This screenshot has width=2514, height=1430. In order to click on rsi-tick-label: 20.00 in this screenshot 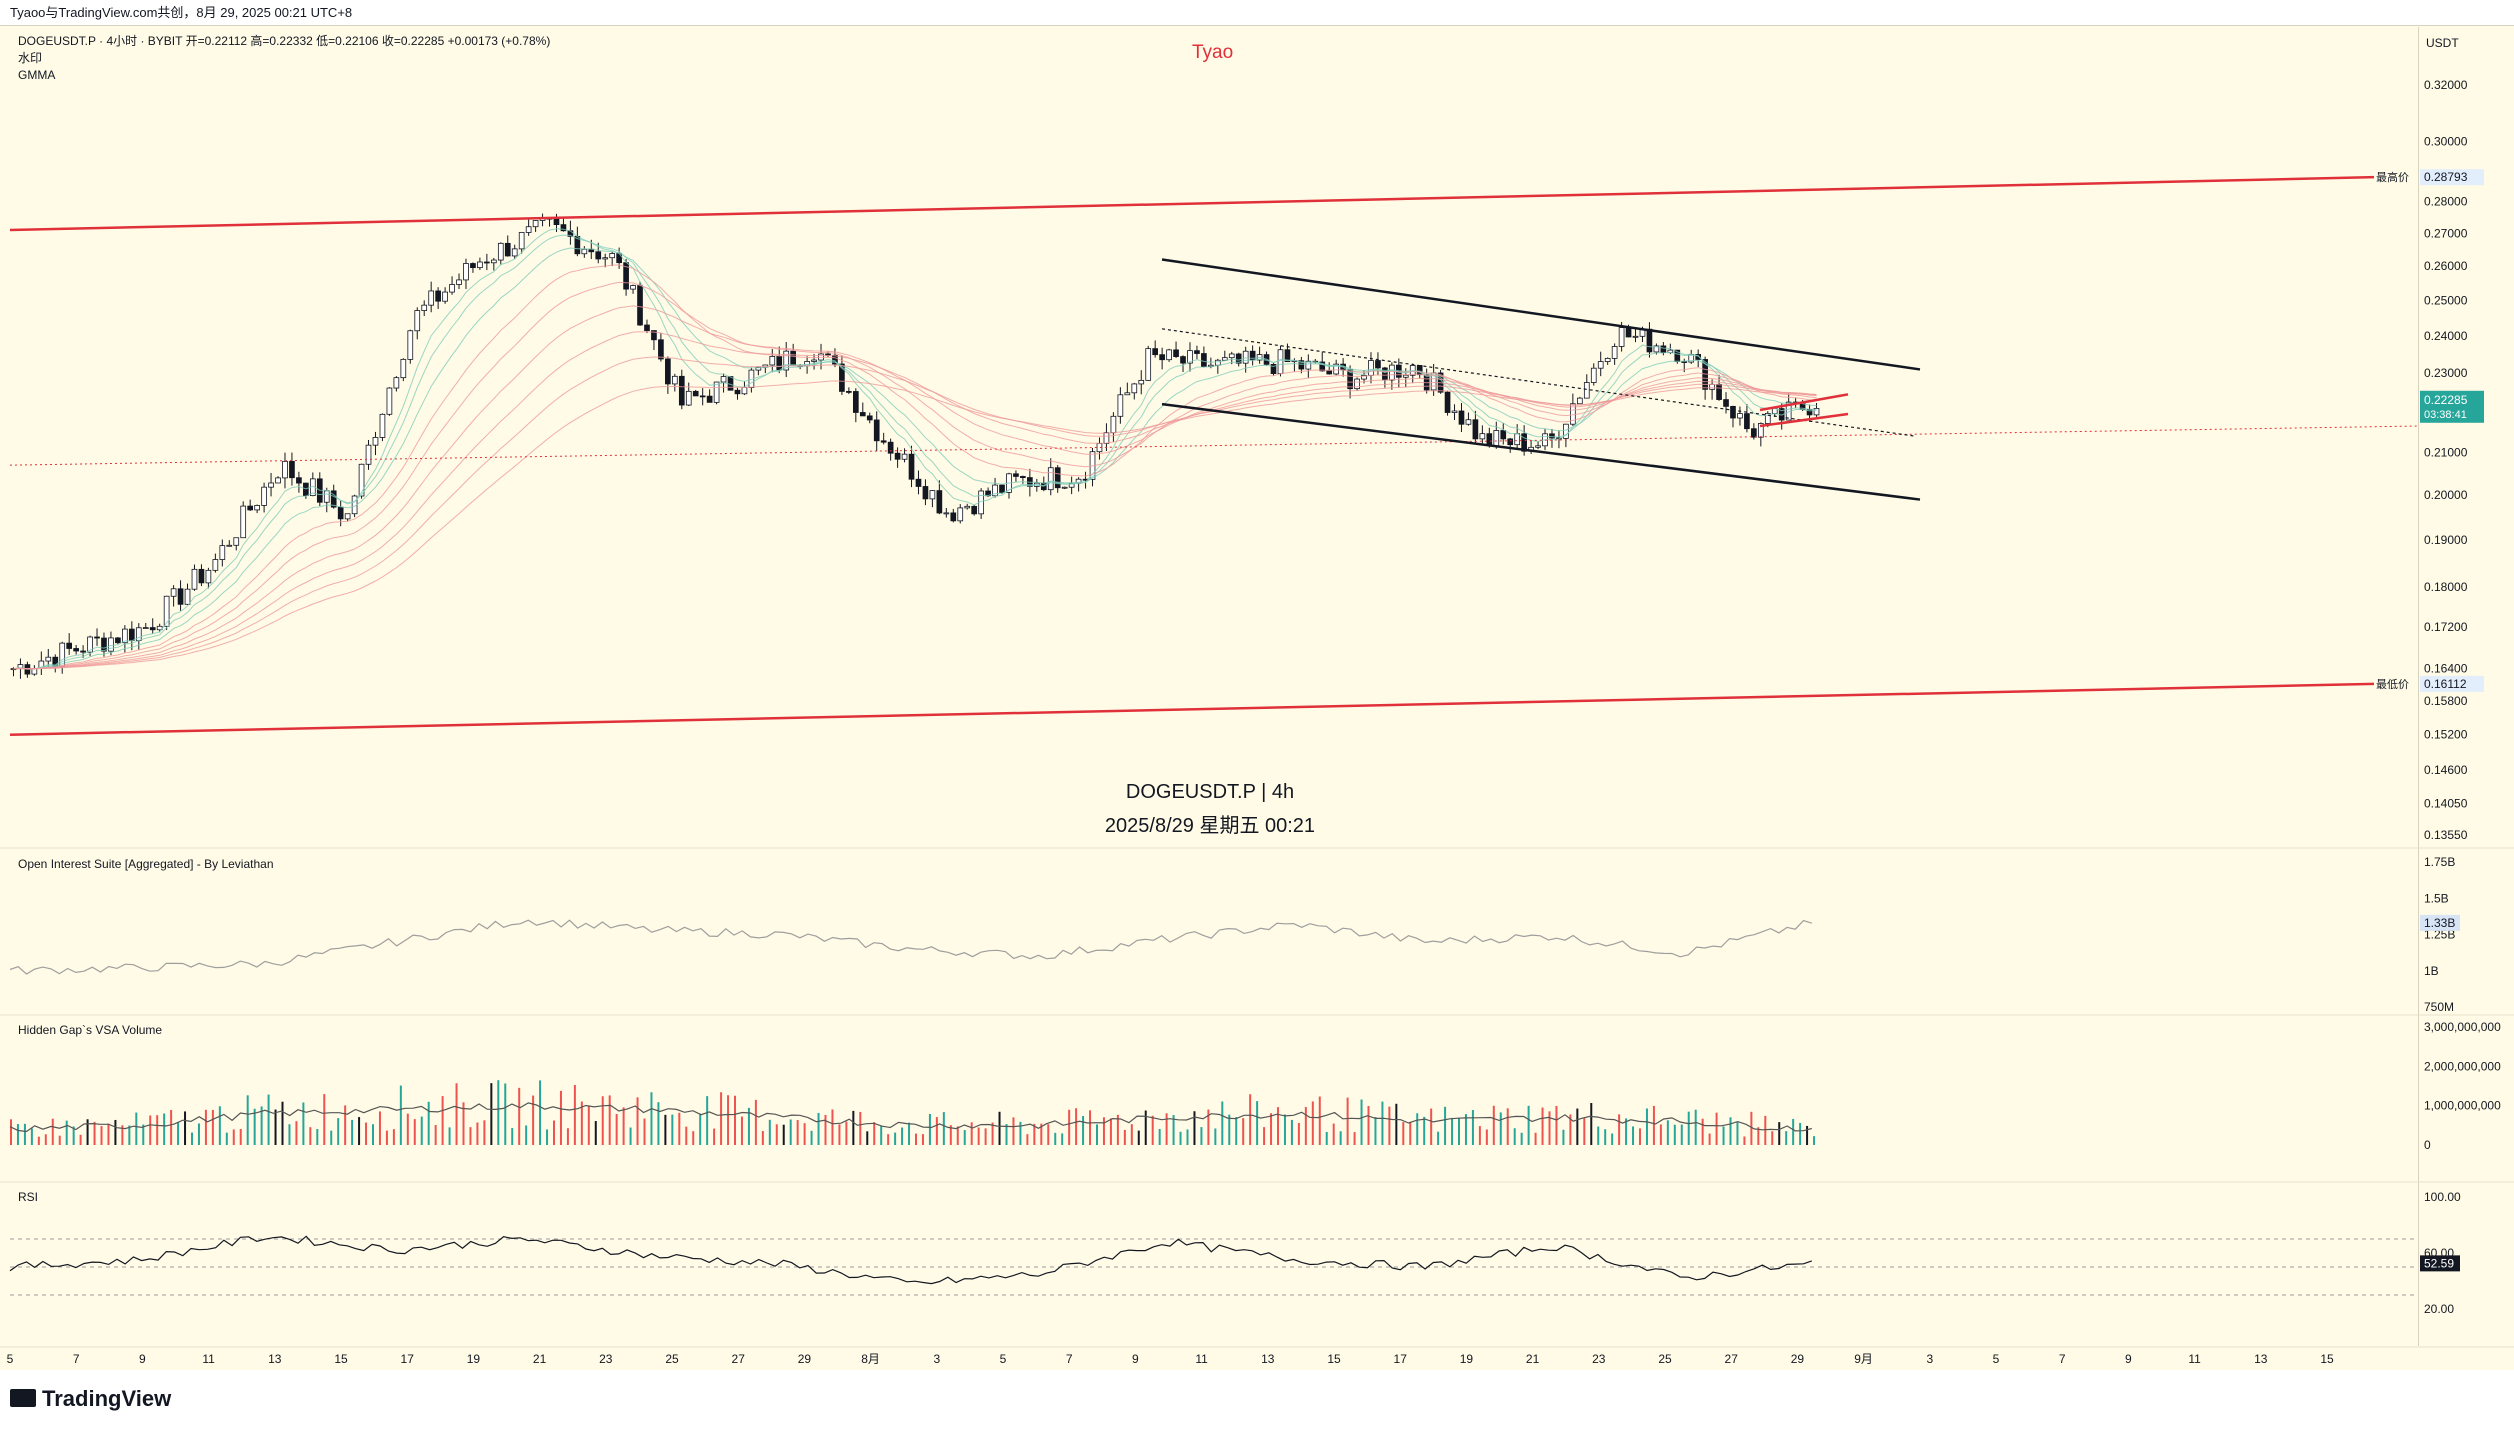, I will do `click(2439, 1309)`.